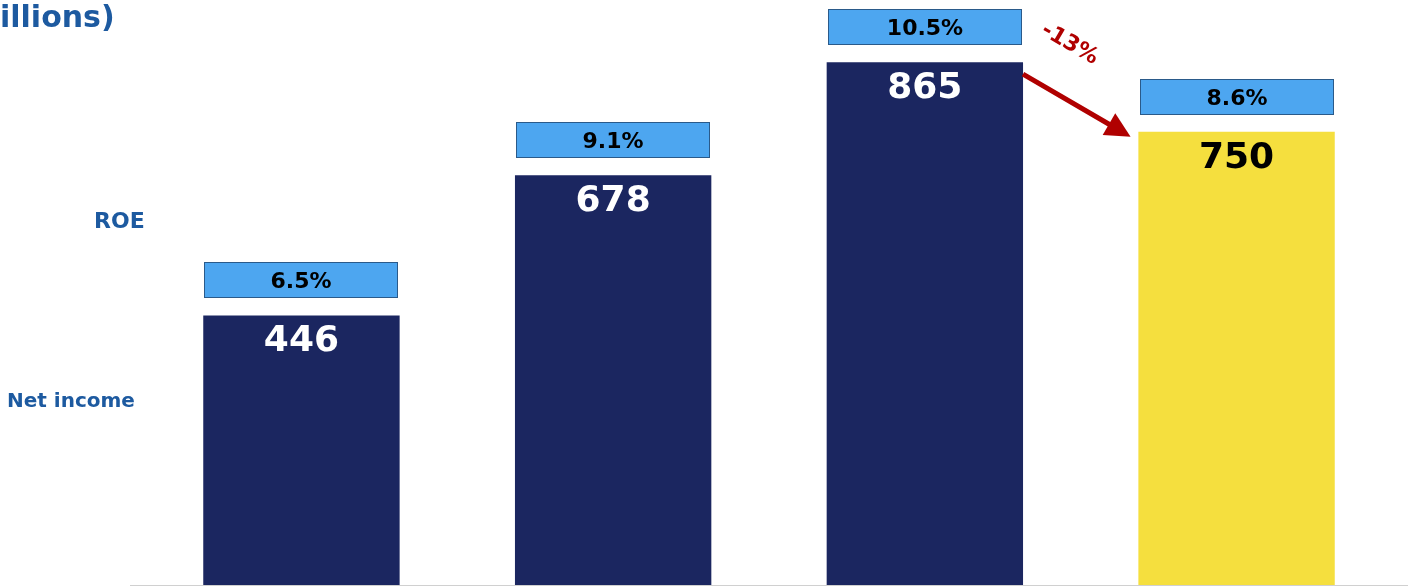 This screenshot has height=587, width=1413. Describe the element at coordinates (613, 140) in the screenshot. I see `annotation: 9.1%` at that location.